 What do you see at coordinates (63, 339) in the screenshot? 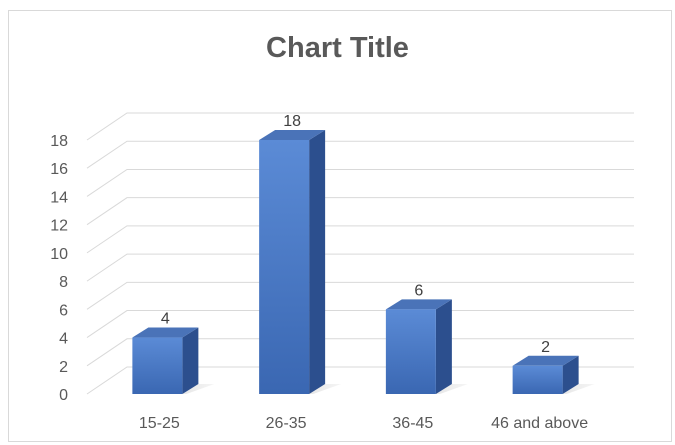
I see `y-tick-label: 4` at bounding box center [63, 339].